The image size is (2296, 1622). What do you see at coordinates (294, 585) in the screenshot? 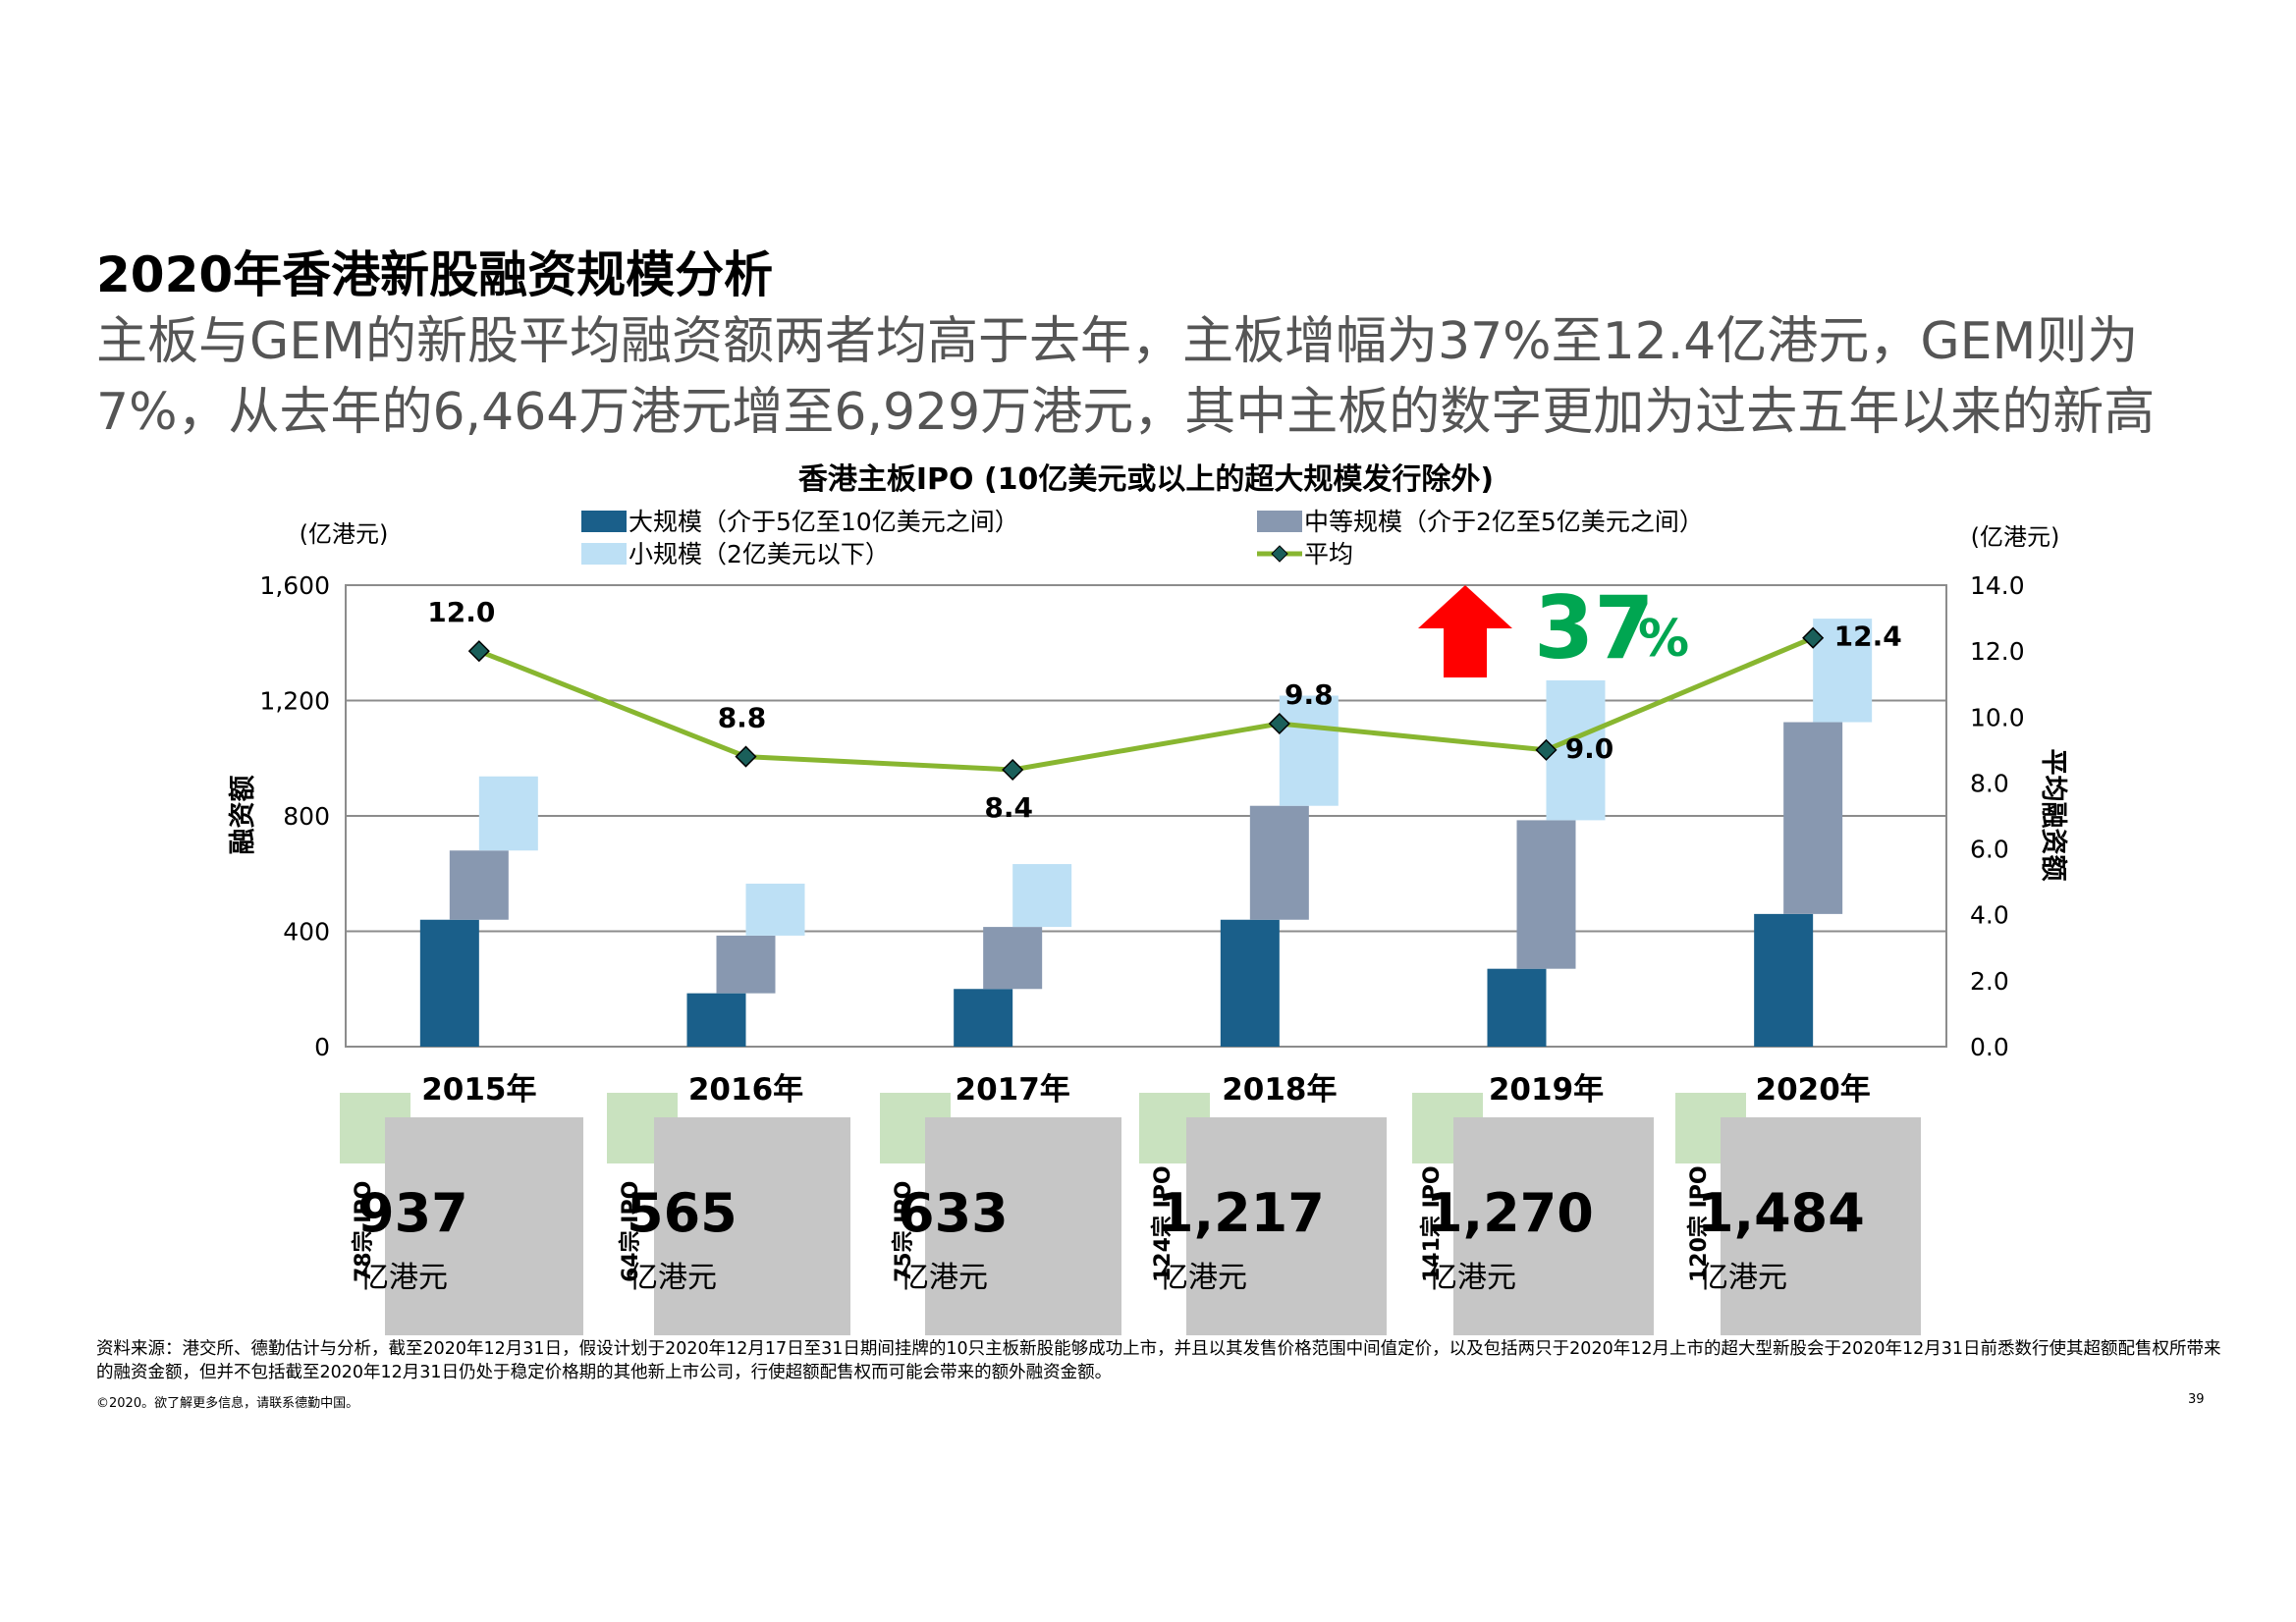
I see `left-tick-label: 1,600` at bounding box center [294, 585].